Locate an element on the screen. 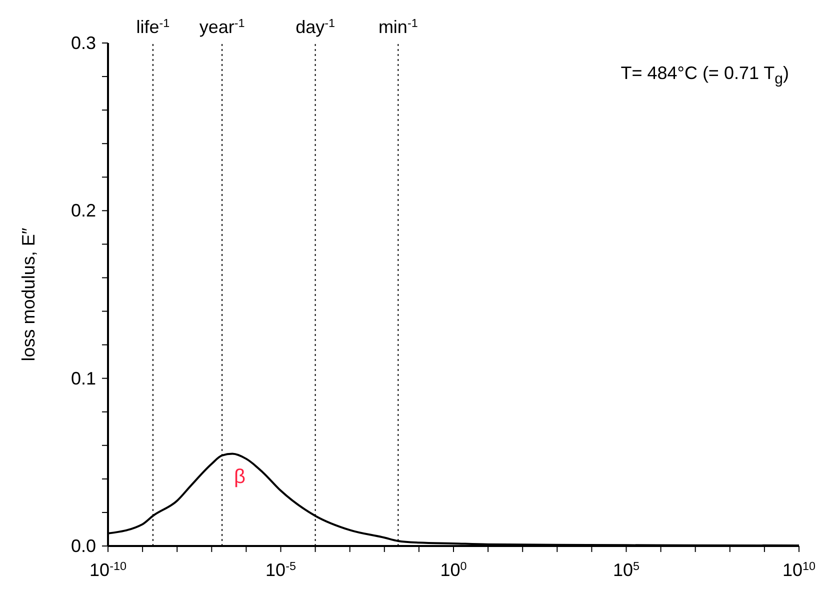  x-tick-label: 10$^{-10}$ is located at coordinates (108, 570).